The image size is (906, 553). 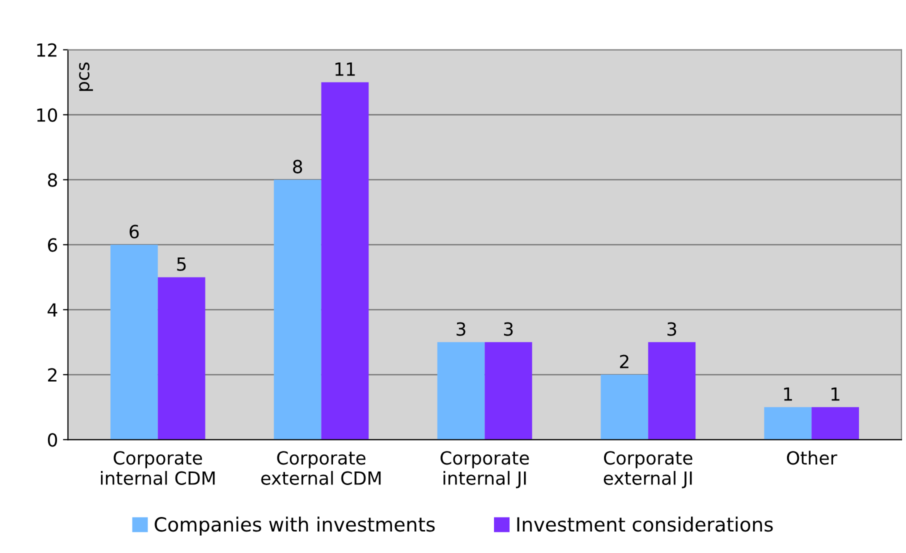 What do you see at coordinates (624, 361) in the screenshot?
I see `data-label: 2` at bounding box center [624, 361].